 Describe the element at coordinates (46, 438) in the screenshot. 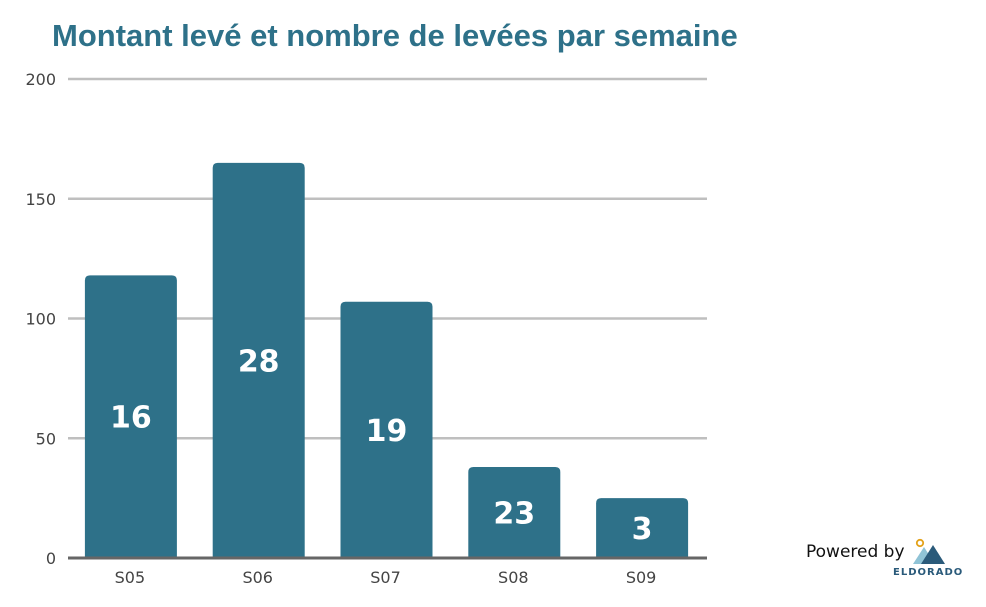

I see `y-tick-label: 50` at that location.